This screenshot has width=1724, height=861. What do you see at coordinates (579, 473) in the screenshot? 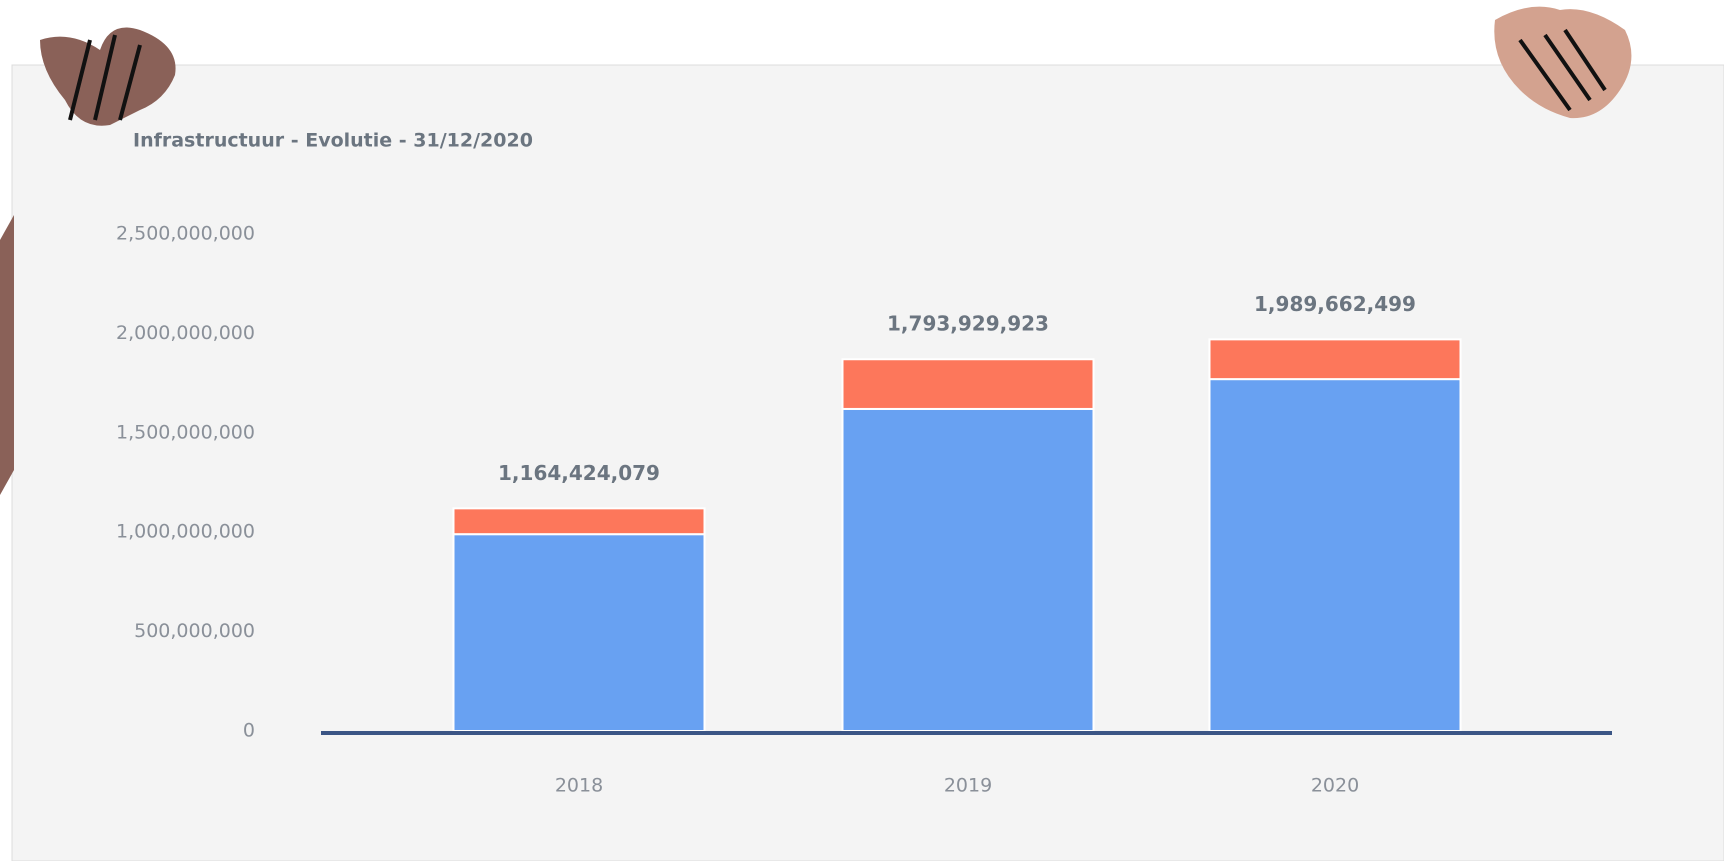
I see `total-label: 1,164,424,079` at bounding box center [579, 473].